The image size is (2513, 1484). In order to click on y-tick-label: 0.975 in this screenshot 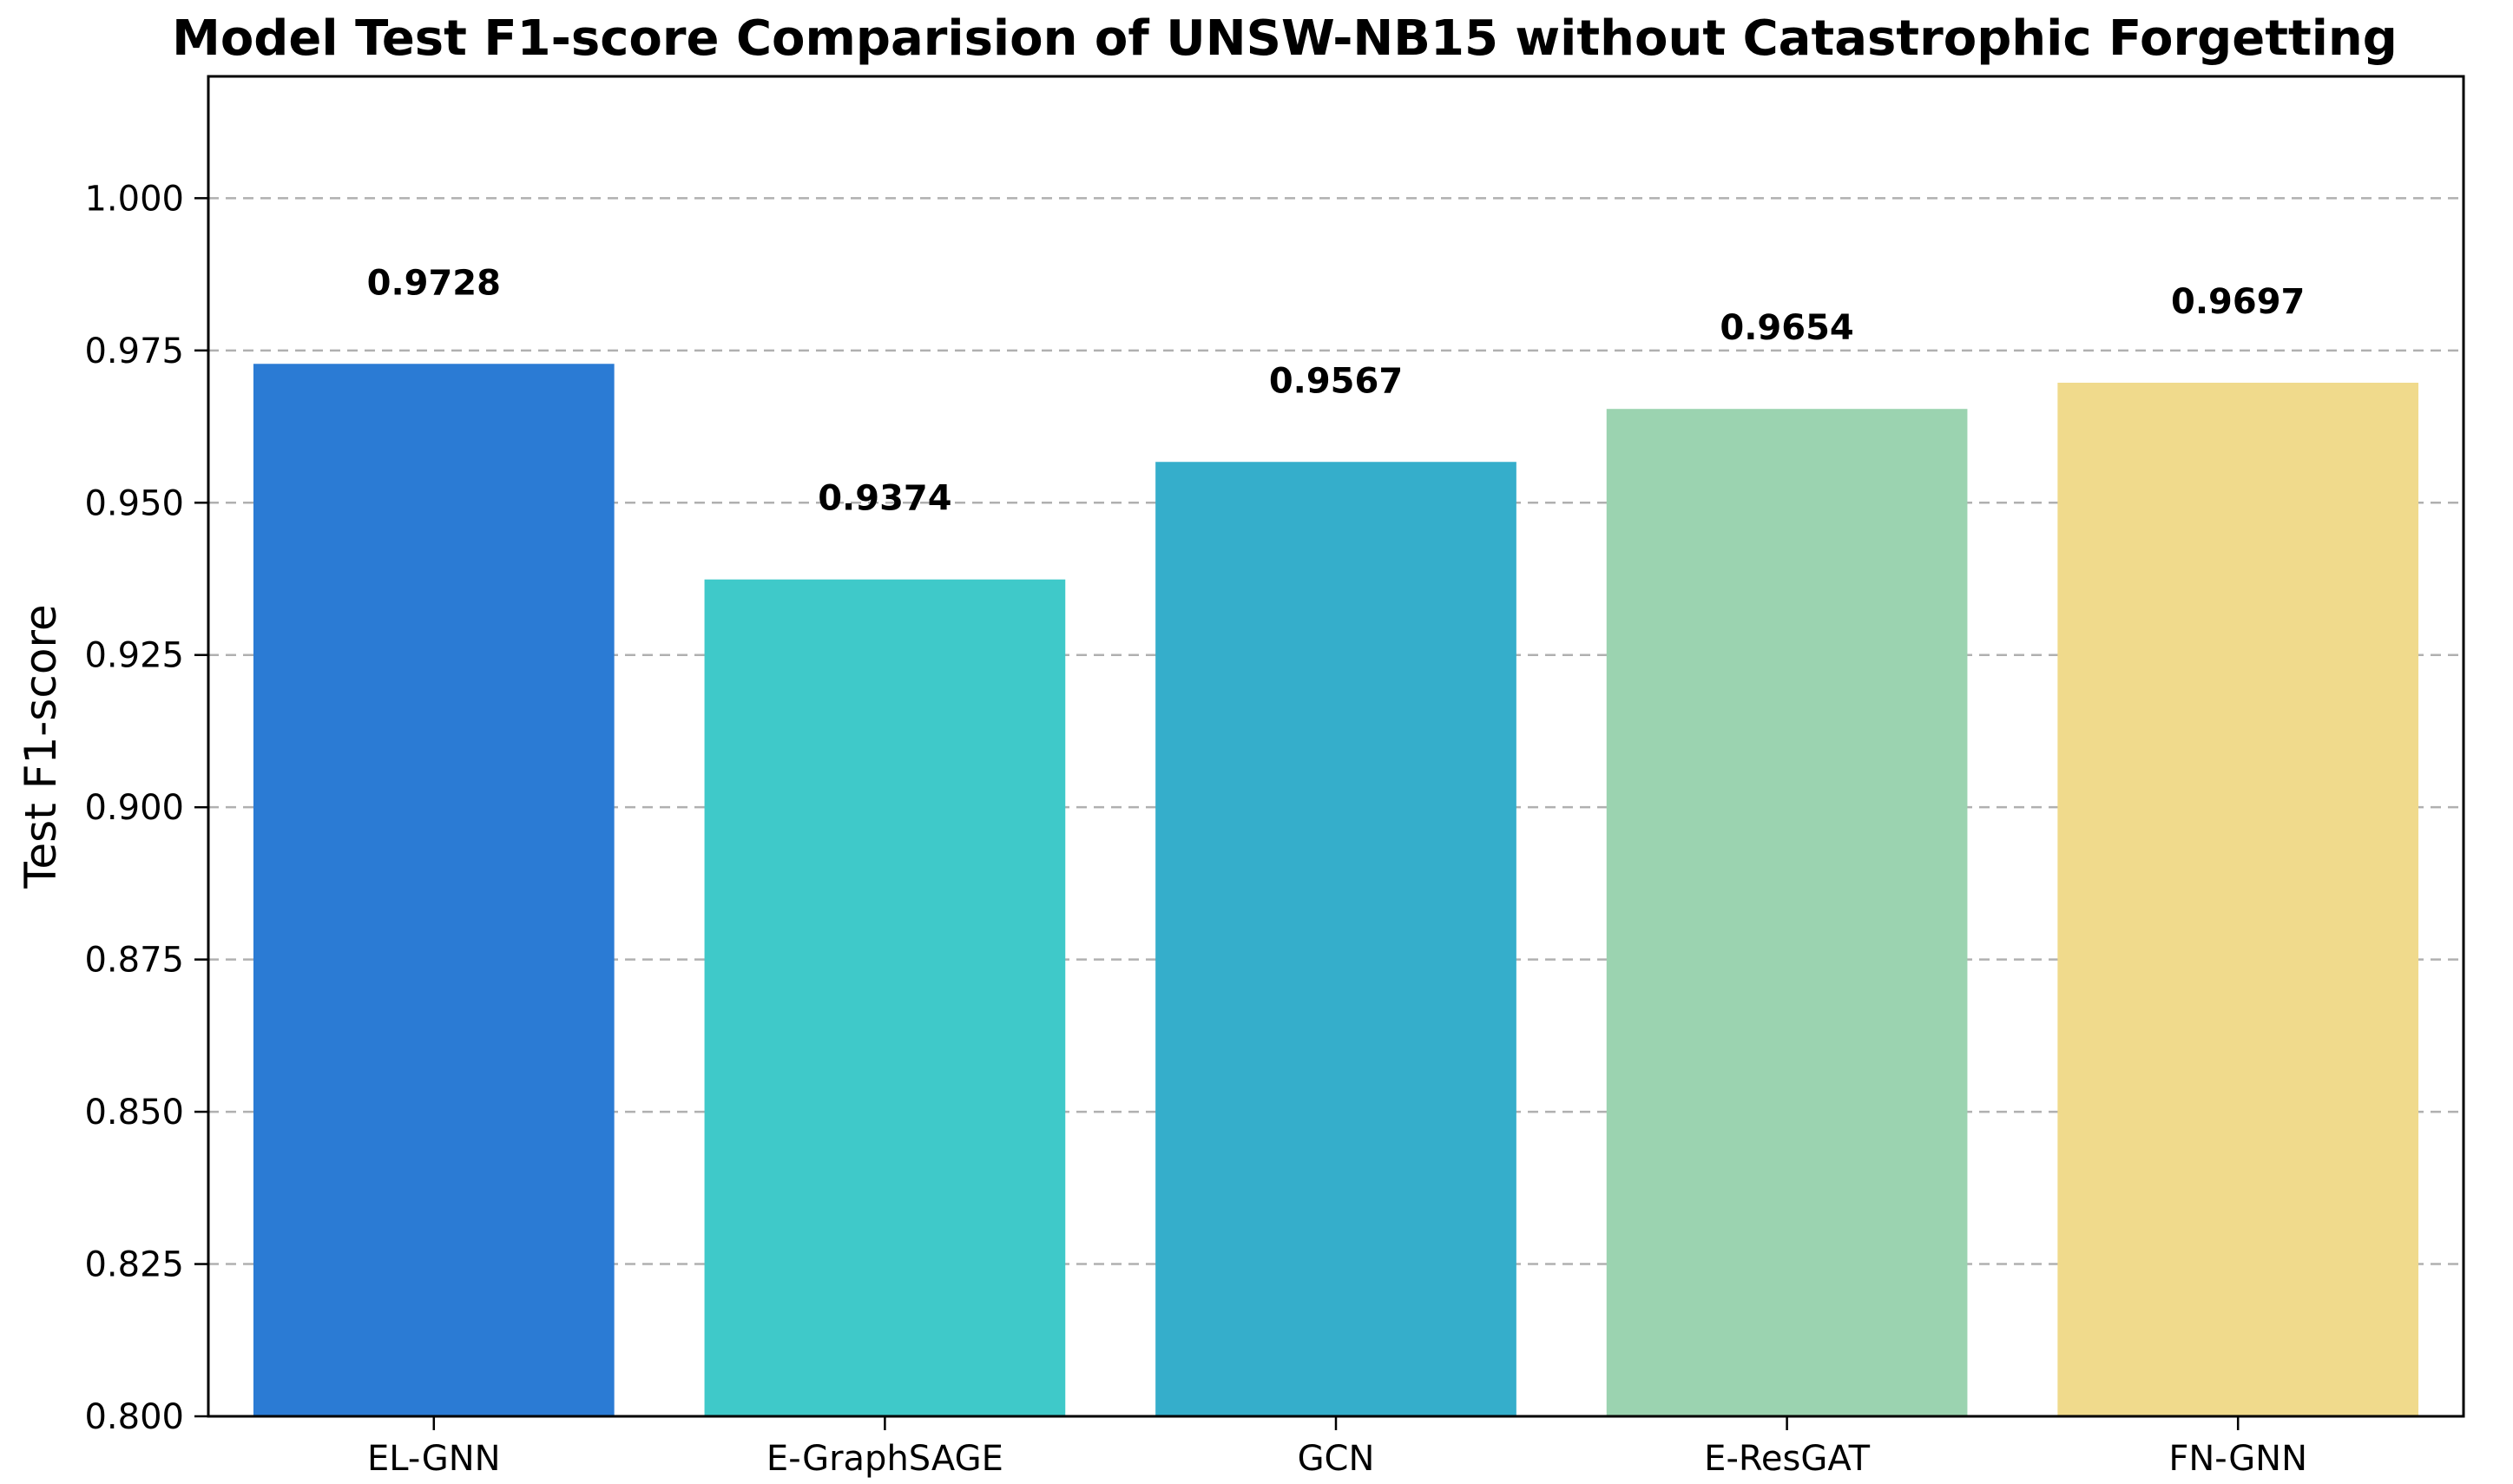, I will do `click(134, 351)`.